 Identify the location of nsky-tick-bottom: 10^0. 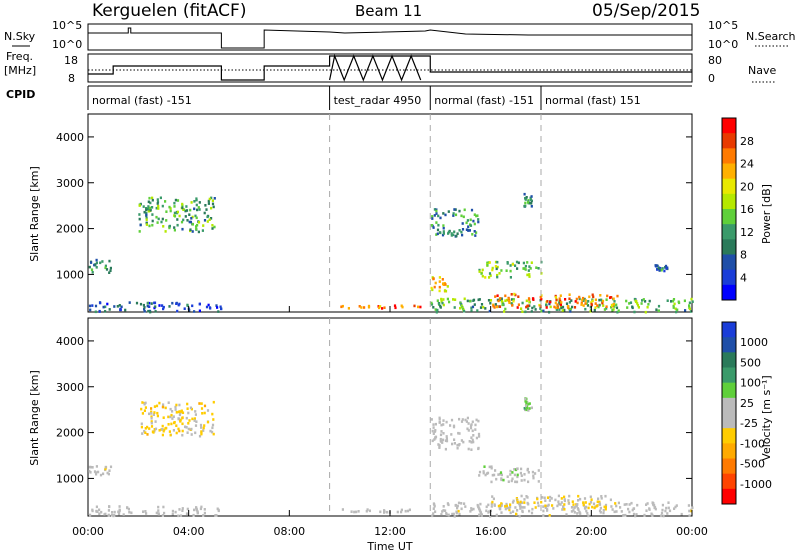
(67, 44).